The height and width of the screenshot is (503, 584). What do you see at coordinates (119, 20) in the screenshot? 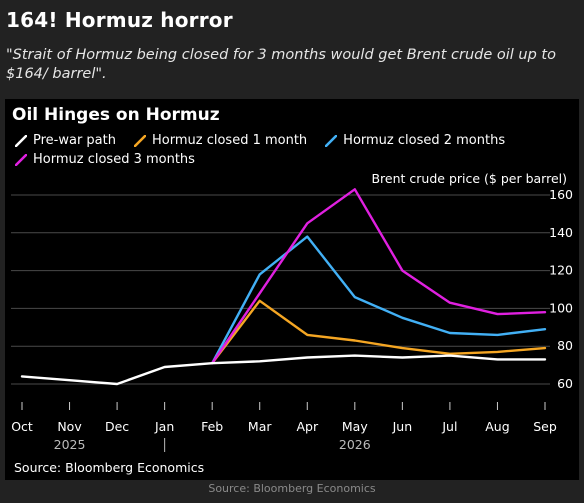
I see `headline: 164! Hormuz horror` at bounding box center [119, 20].